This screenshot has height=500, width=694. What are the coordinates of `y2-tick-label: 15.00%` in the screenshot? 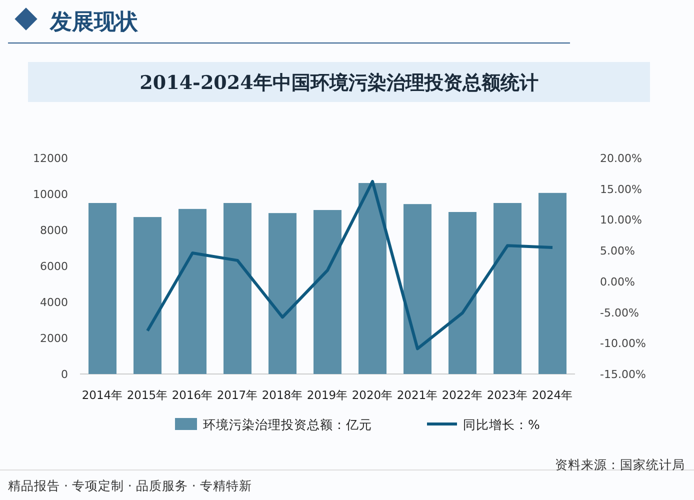 It's located at (621, 189).